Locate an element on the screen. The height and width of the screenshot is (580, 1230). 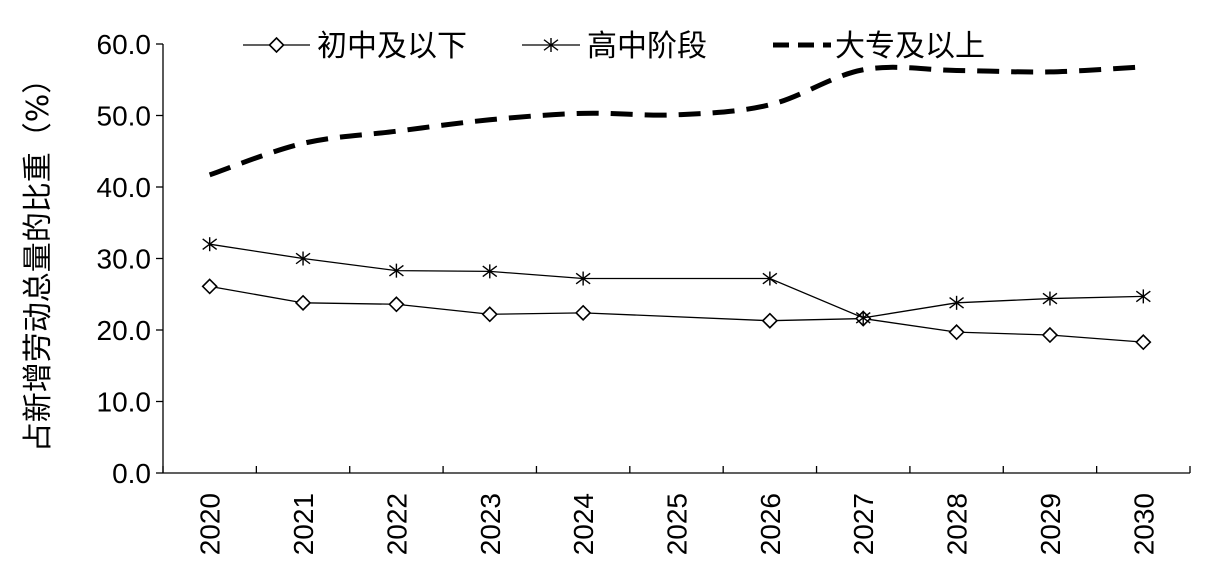
x-tick-label: 2026 is located at coordinates (770, 524).